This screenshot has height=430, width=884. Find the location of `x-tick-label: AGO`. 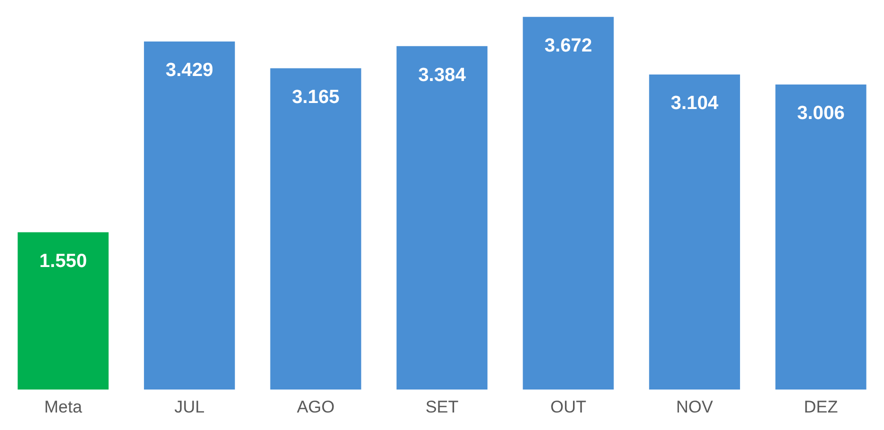

x-tick-label: AGO is located at coordinates (315, 406).